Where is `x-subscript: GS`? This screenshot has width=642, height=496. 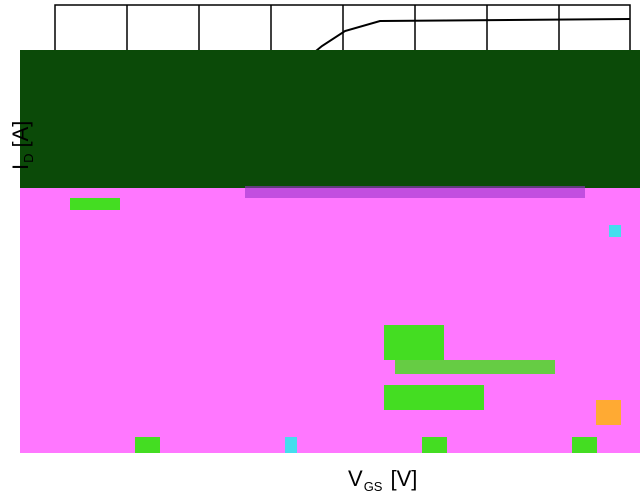
x-subscript: GS is located at coordinates (373, 486).